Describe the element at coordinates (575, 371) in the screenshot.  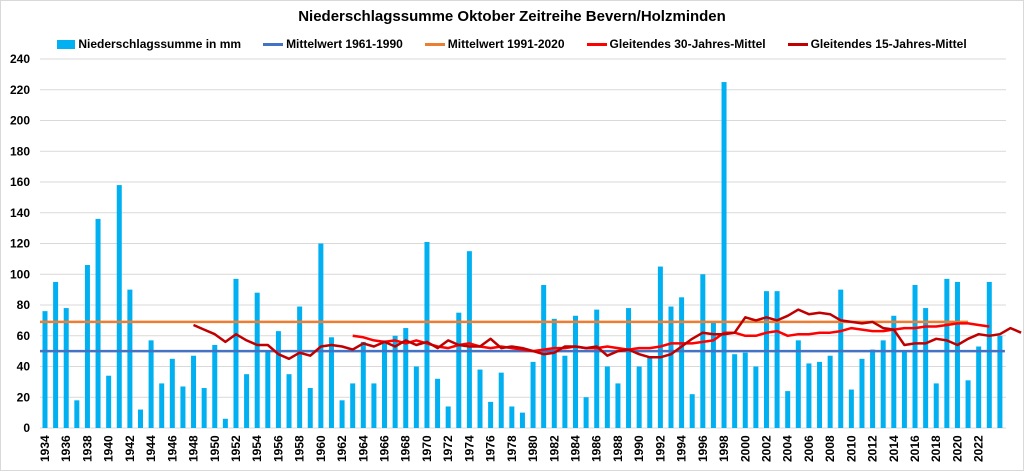
I see `bar-1984` at that location.